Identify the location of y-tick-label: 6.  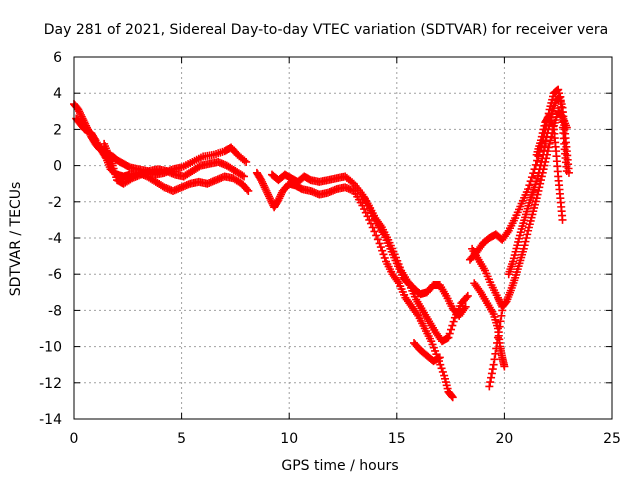
(57, 58).